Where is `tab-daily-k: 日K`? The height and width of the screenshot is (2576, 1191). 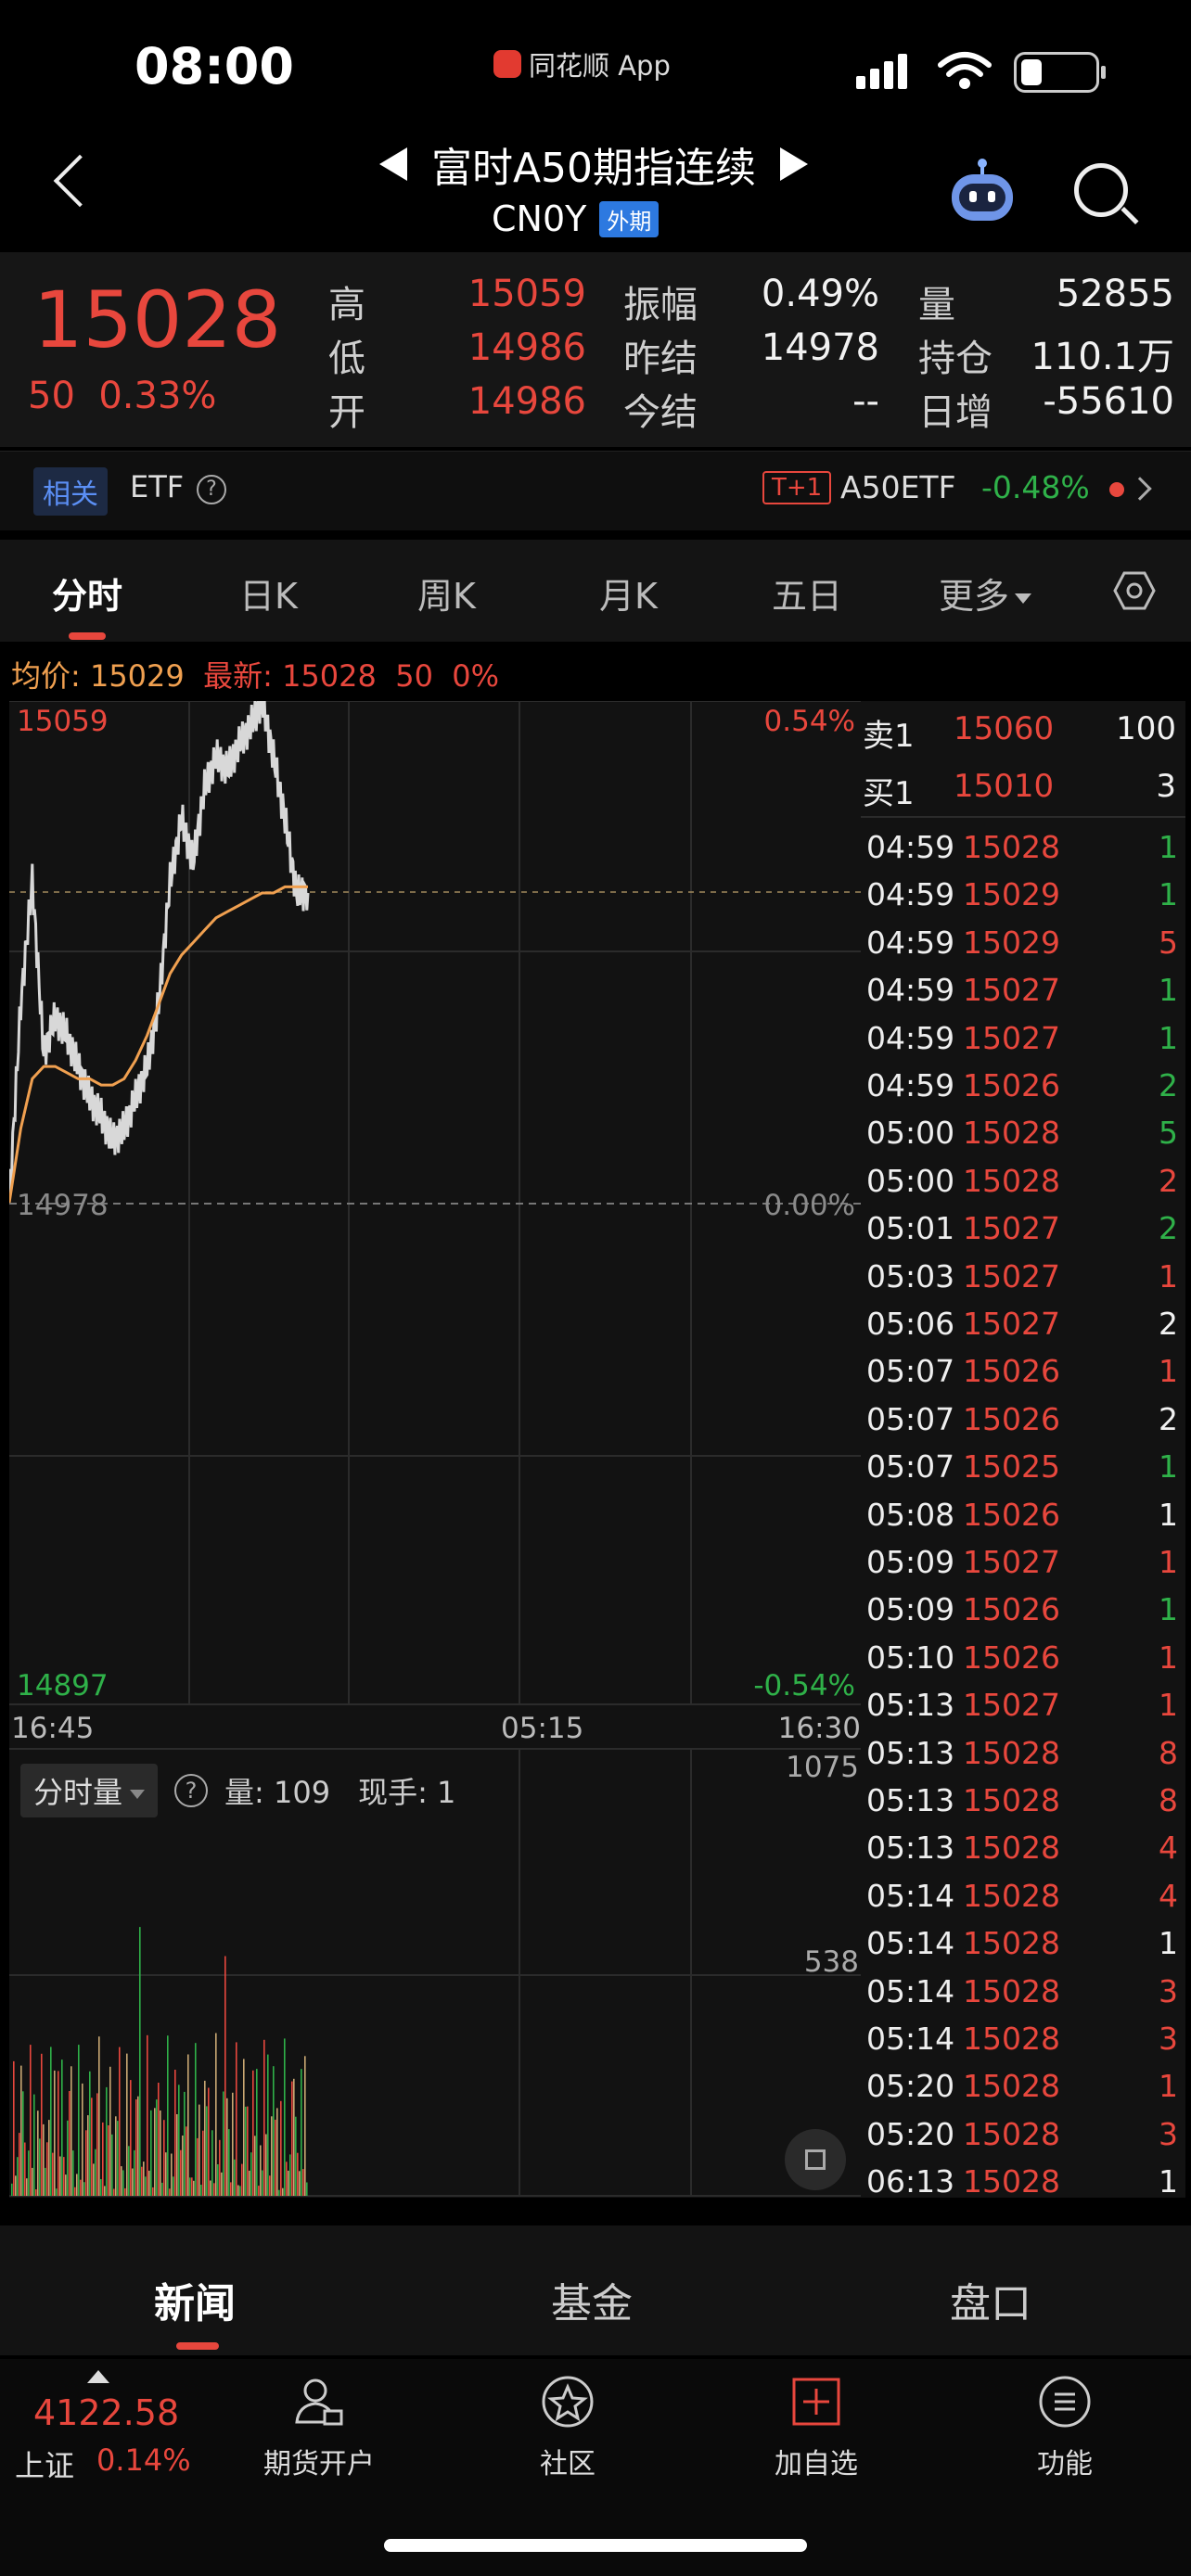
tab-daily-k: 日K is located at coordinates (268, 596).